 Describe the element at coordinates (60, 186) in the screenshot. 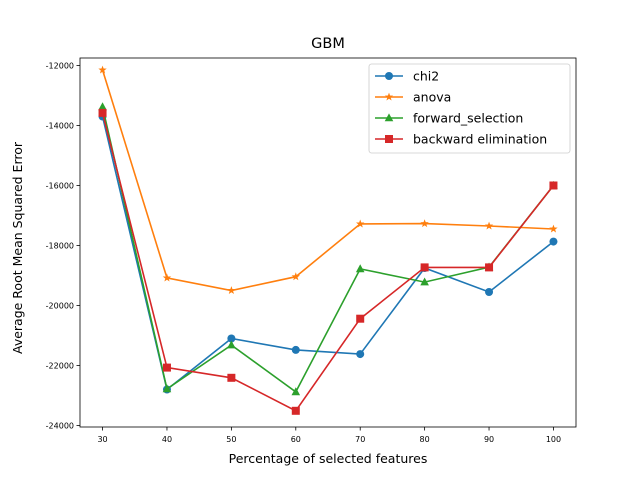

I see `y-tick-label: -16000` at that location.